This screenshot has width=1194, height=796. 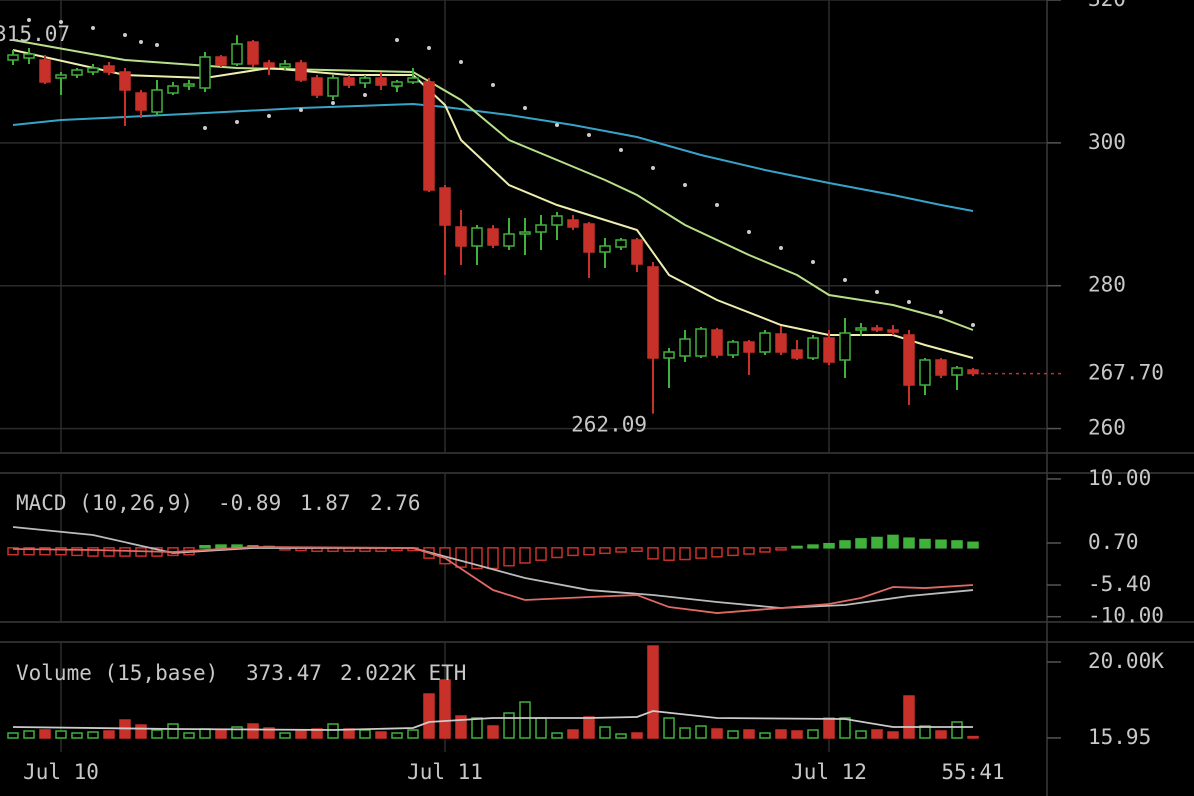 I want to click on indicator-line, so click(x=493, y=580).